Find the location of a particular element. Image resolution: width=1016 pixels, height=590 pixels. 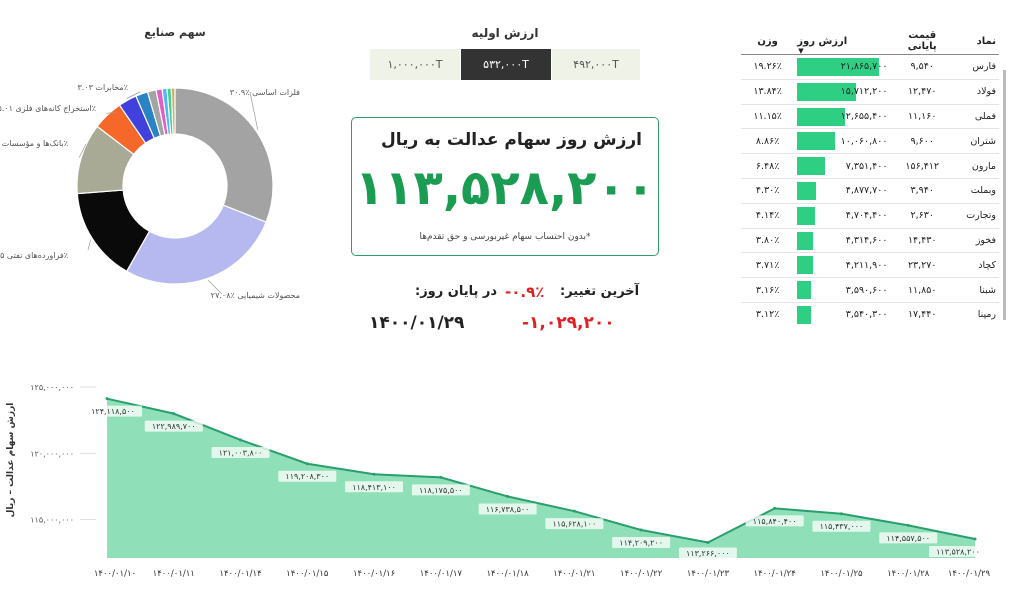

header-day-value: ارزش روز ▼ is located at coordinates (842, 41).